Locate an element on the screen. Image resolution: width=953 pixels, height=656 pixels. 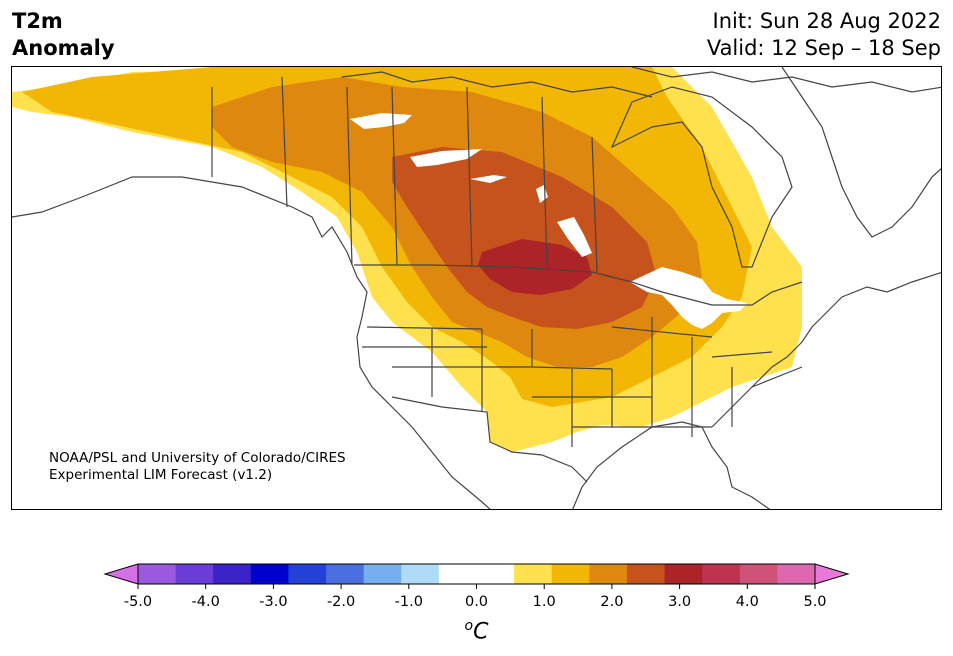
arctic-islands is located at coordinates (641, 82).